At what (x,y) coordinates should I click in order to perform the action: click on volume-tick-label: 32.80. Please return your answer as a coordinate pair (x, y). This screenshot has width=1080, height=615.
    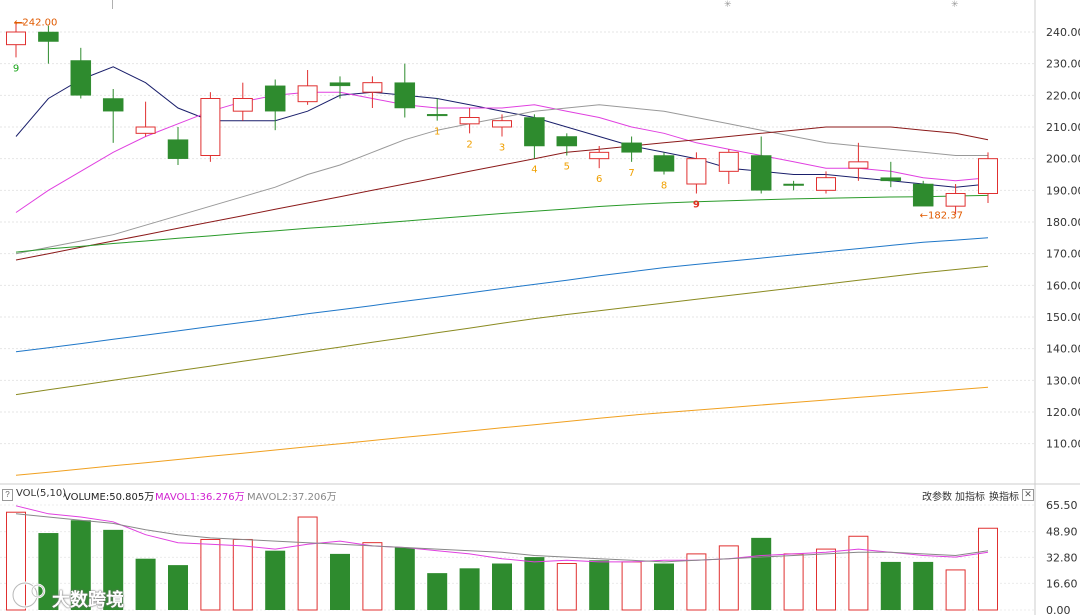
    Looking at the image, I should click on (1062, 557).